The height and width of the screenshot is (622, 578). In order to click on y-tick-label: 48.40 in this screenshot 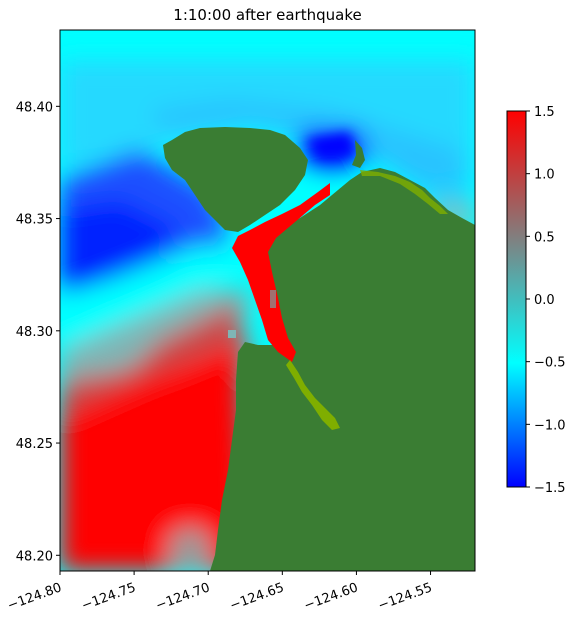, I will do `click(34, 107)`.